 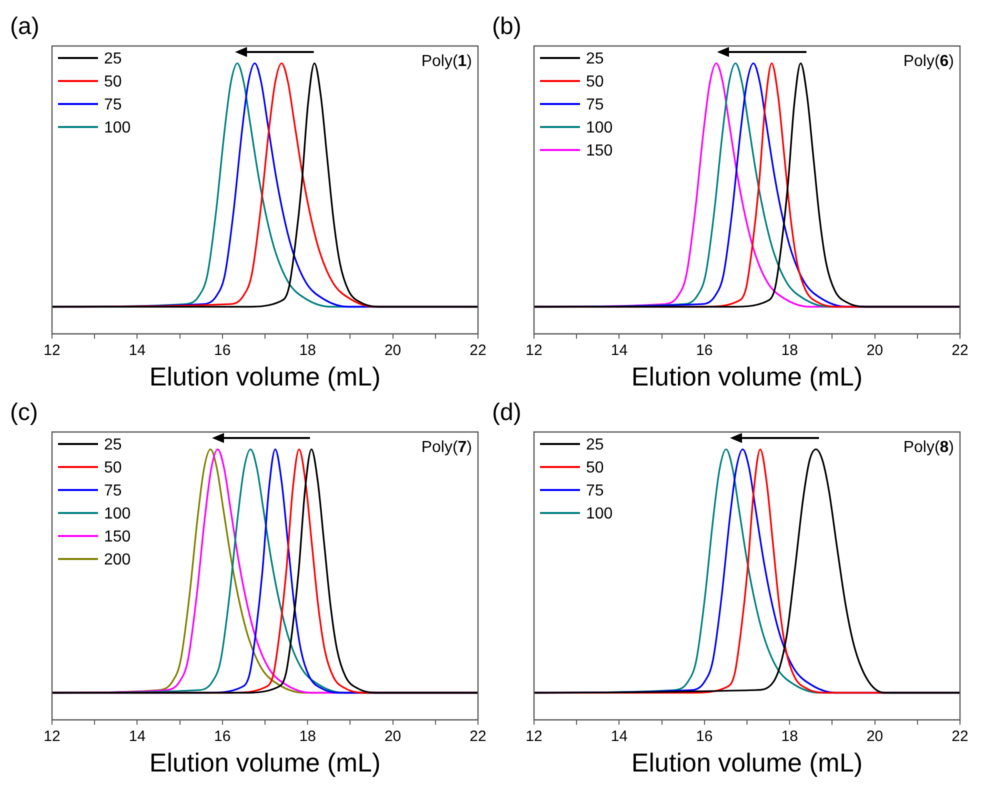 I want to click on annotation: Poly(1), so click(x=446, y=61).